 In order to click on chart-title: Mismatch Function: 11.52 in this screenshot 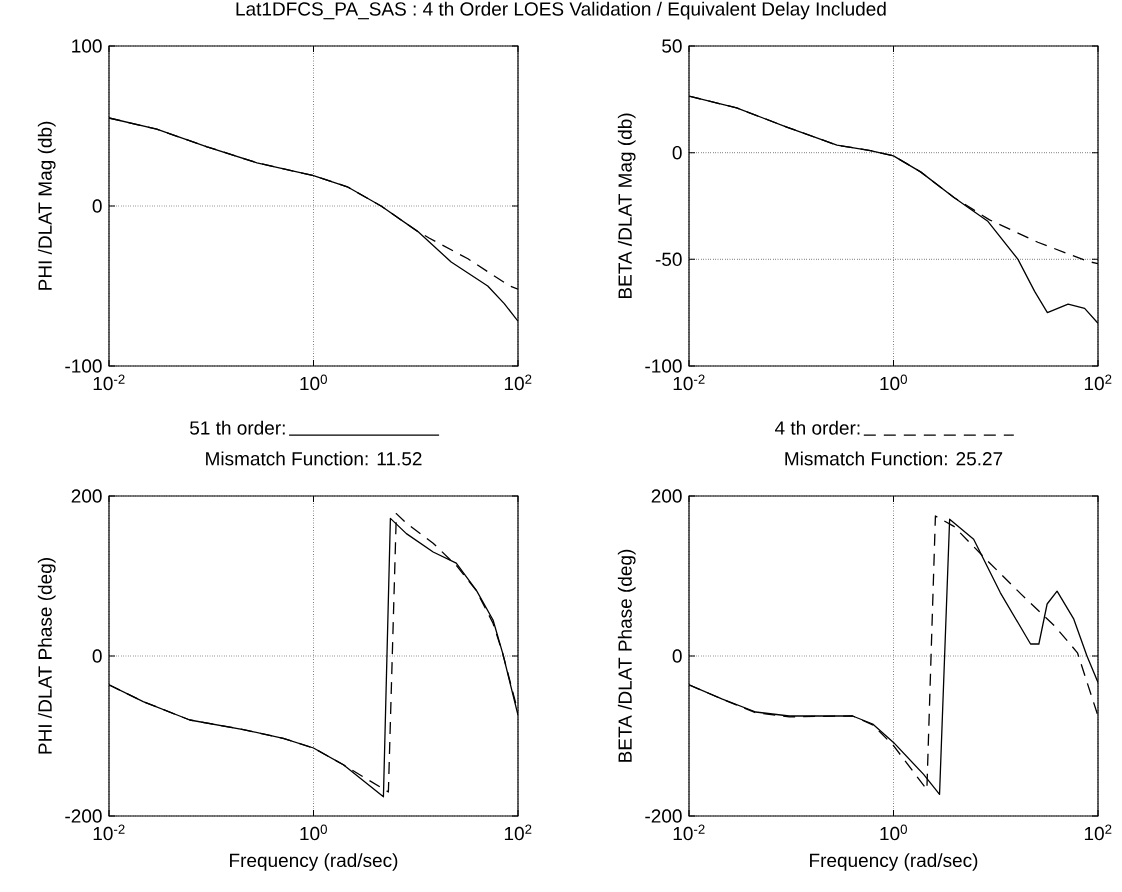, I will do `click(314, 458)`.